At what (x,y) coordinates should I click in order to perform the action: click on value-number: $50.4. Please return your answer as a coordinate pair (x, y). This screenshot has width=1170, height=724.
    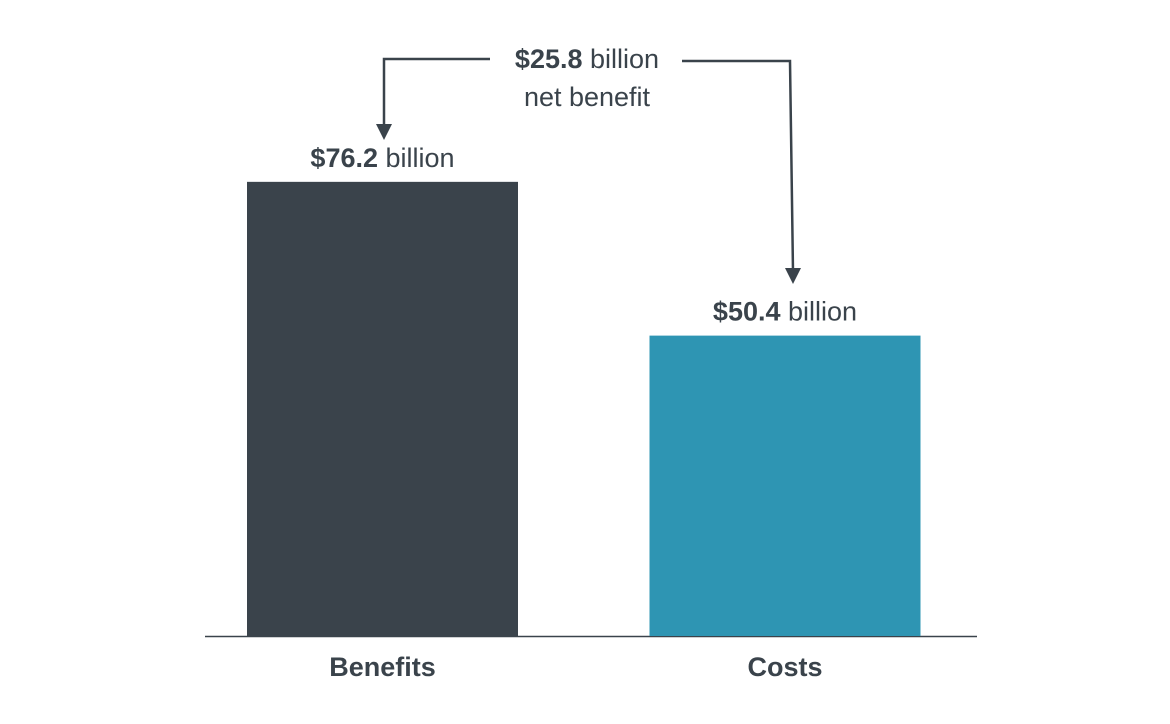
    Looking at the image, I should click on (747, 312).